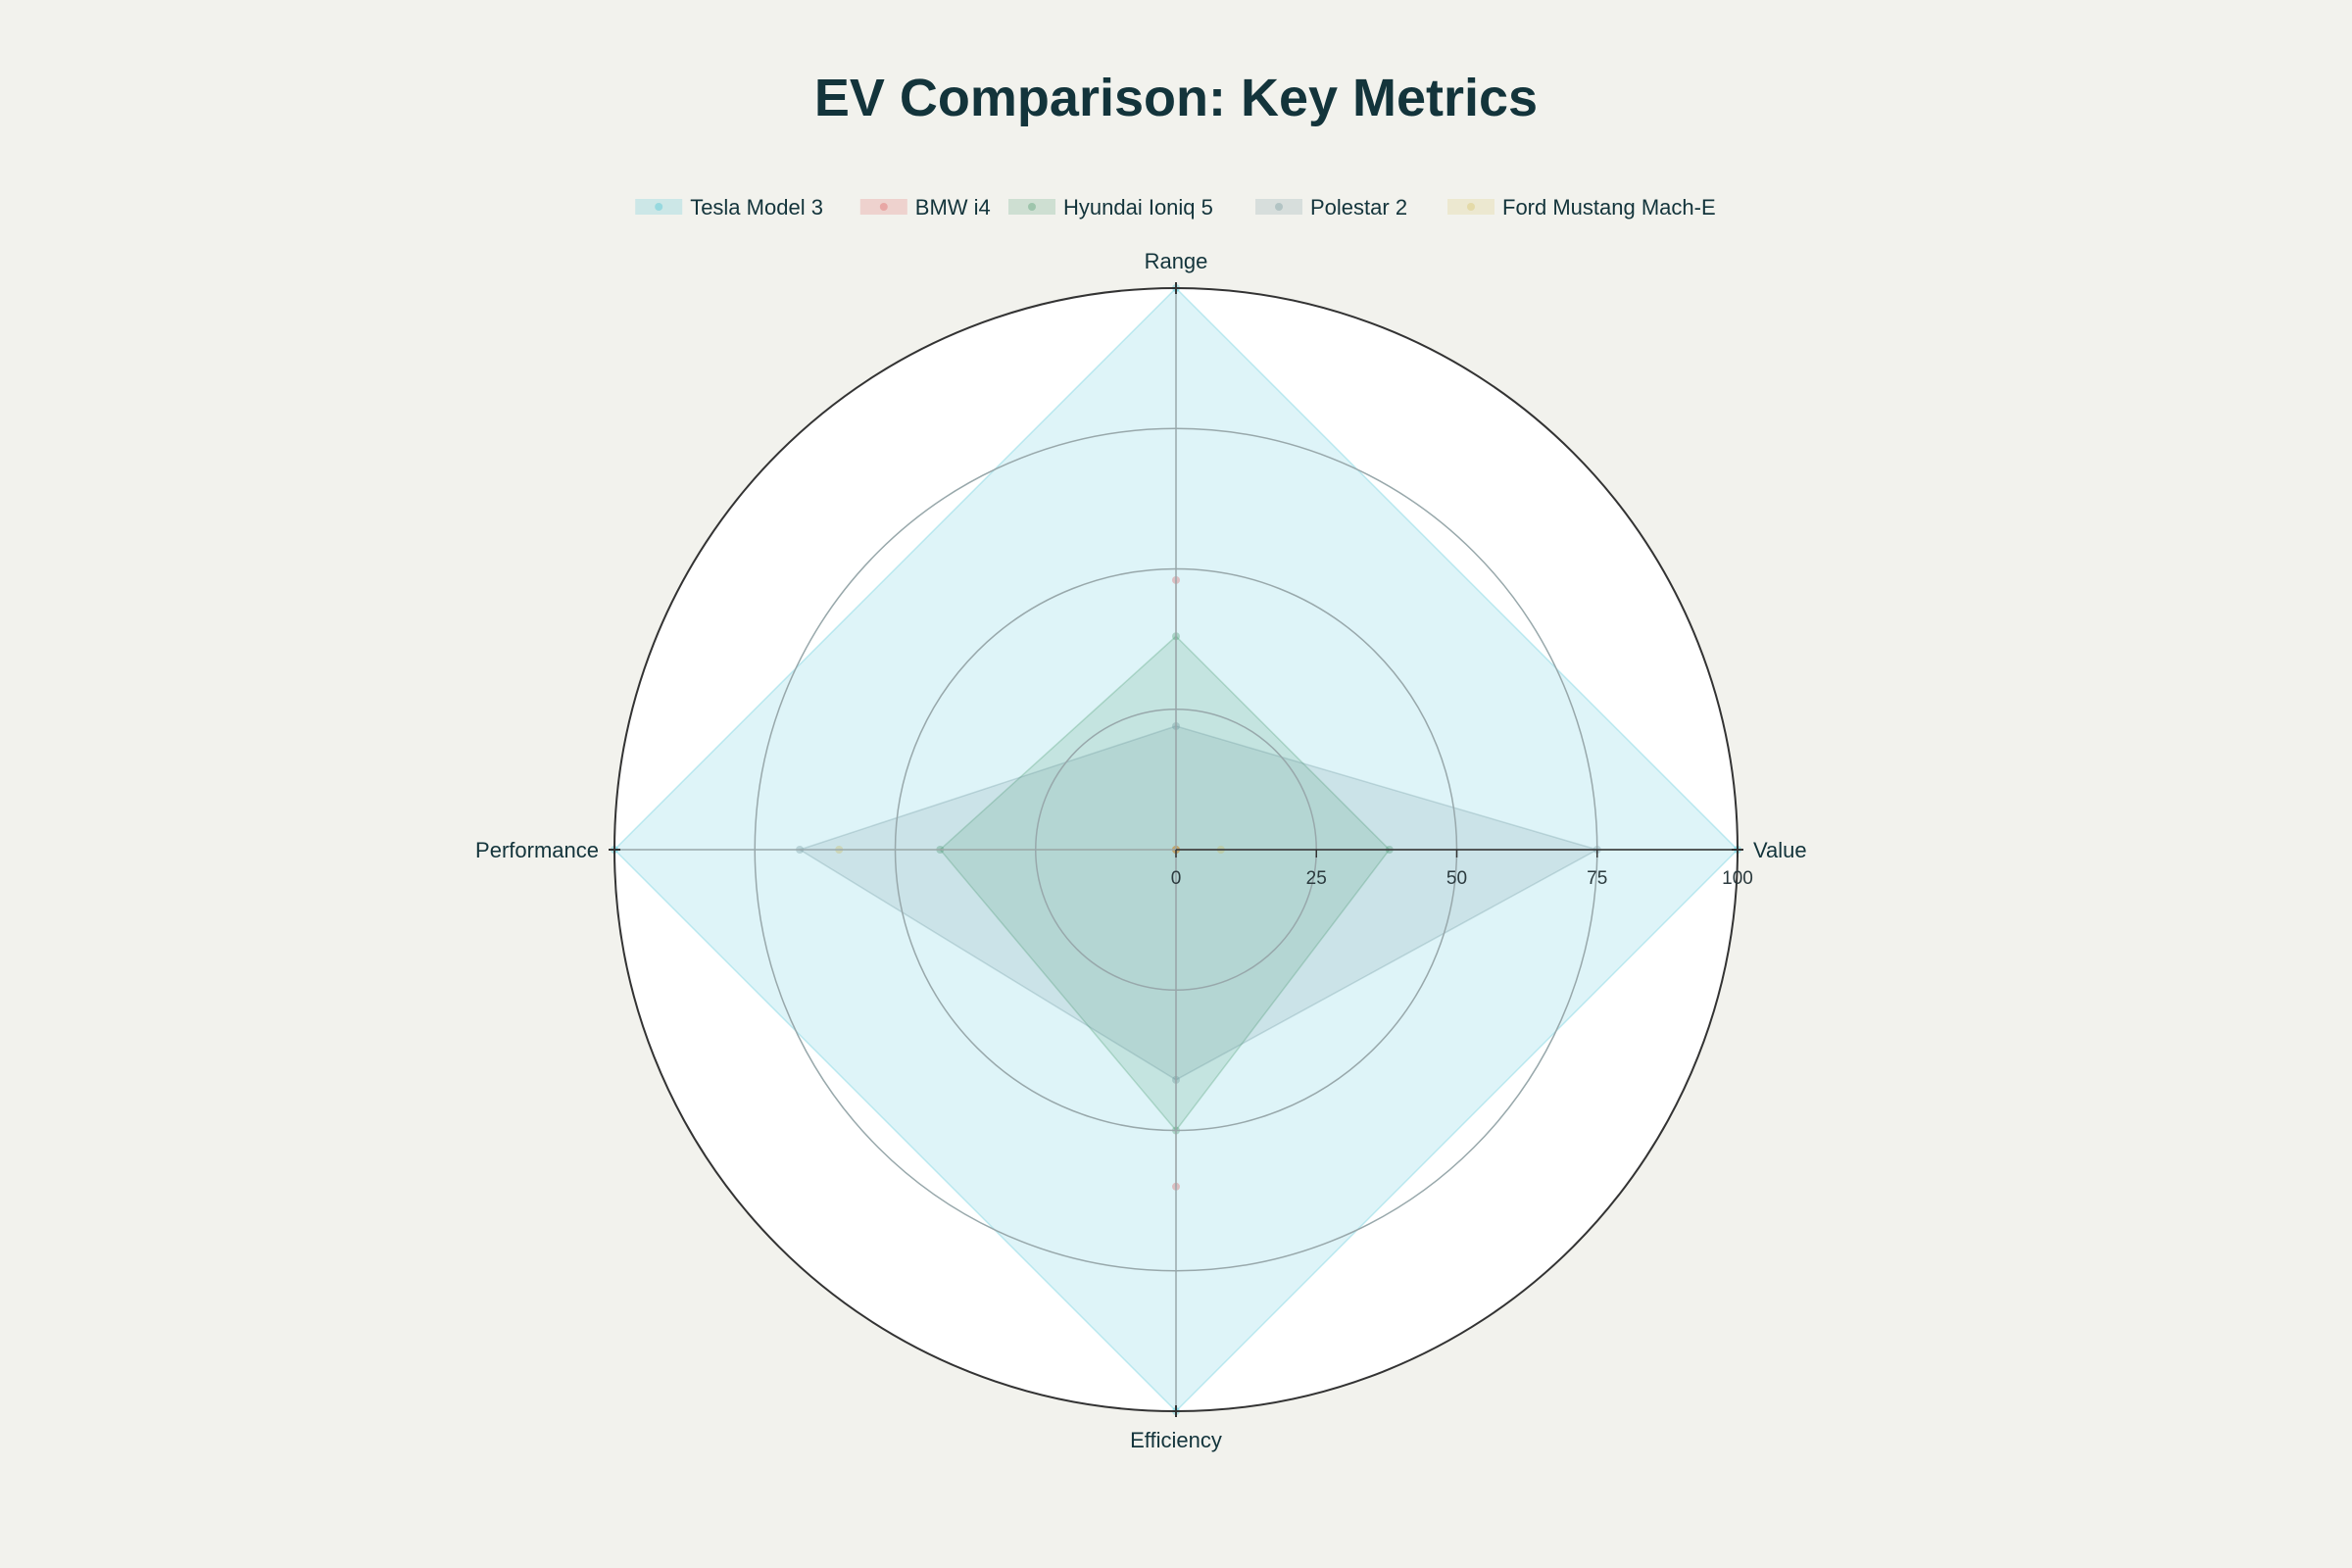 The width and height of the screenshot is (2352, 1568). I want to click on legend-item: BMW i4, so click(925, 207).